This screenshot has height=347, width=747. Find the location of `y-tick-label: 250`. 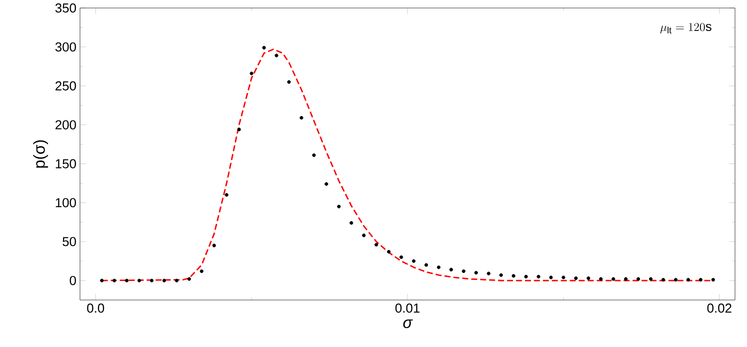

y-tick-label: 250 is located at coordinates (66, 85).